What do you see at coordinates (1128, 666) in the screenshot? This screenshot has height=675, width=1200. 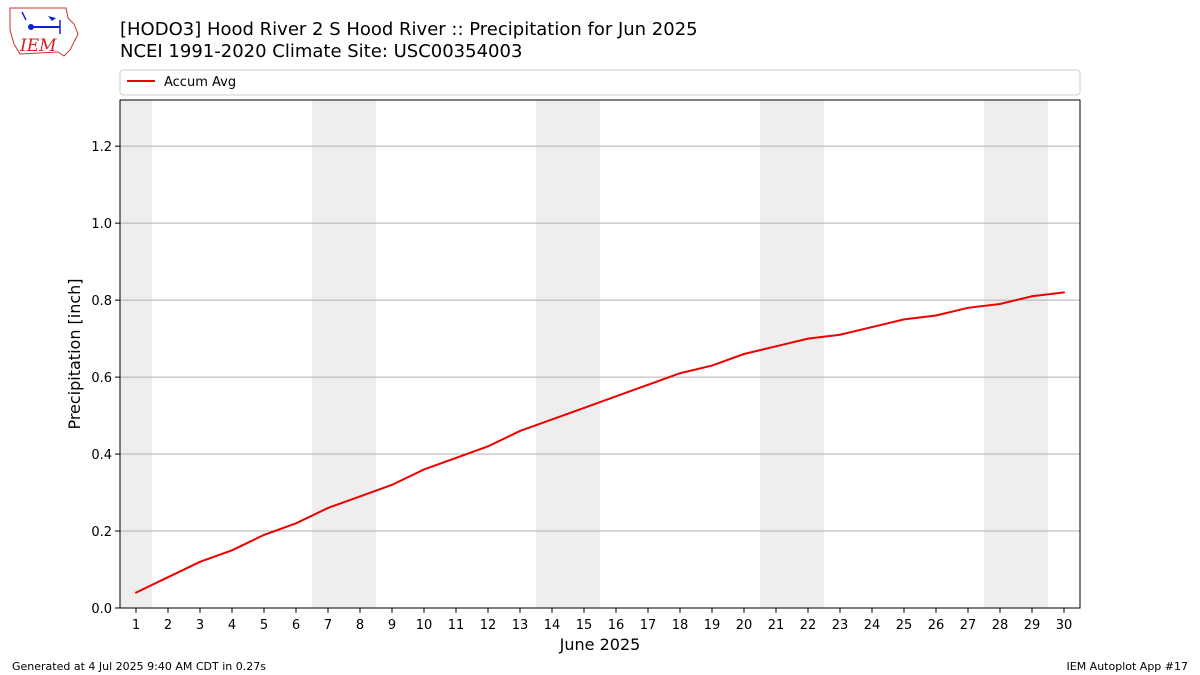 I see `footer-app: IEM Autoplot App #17` at bounding box center [1128, 666].